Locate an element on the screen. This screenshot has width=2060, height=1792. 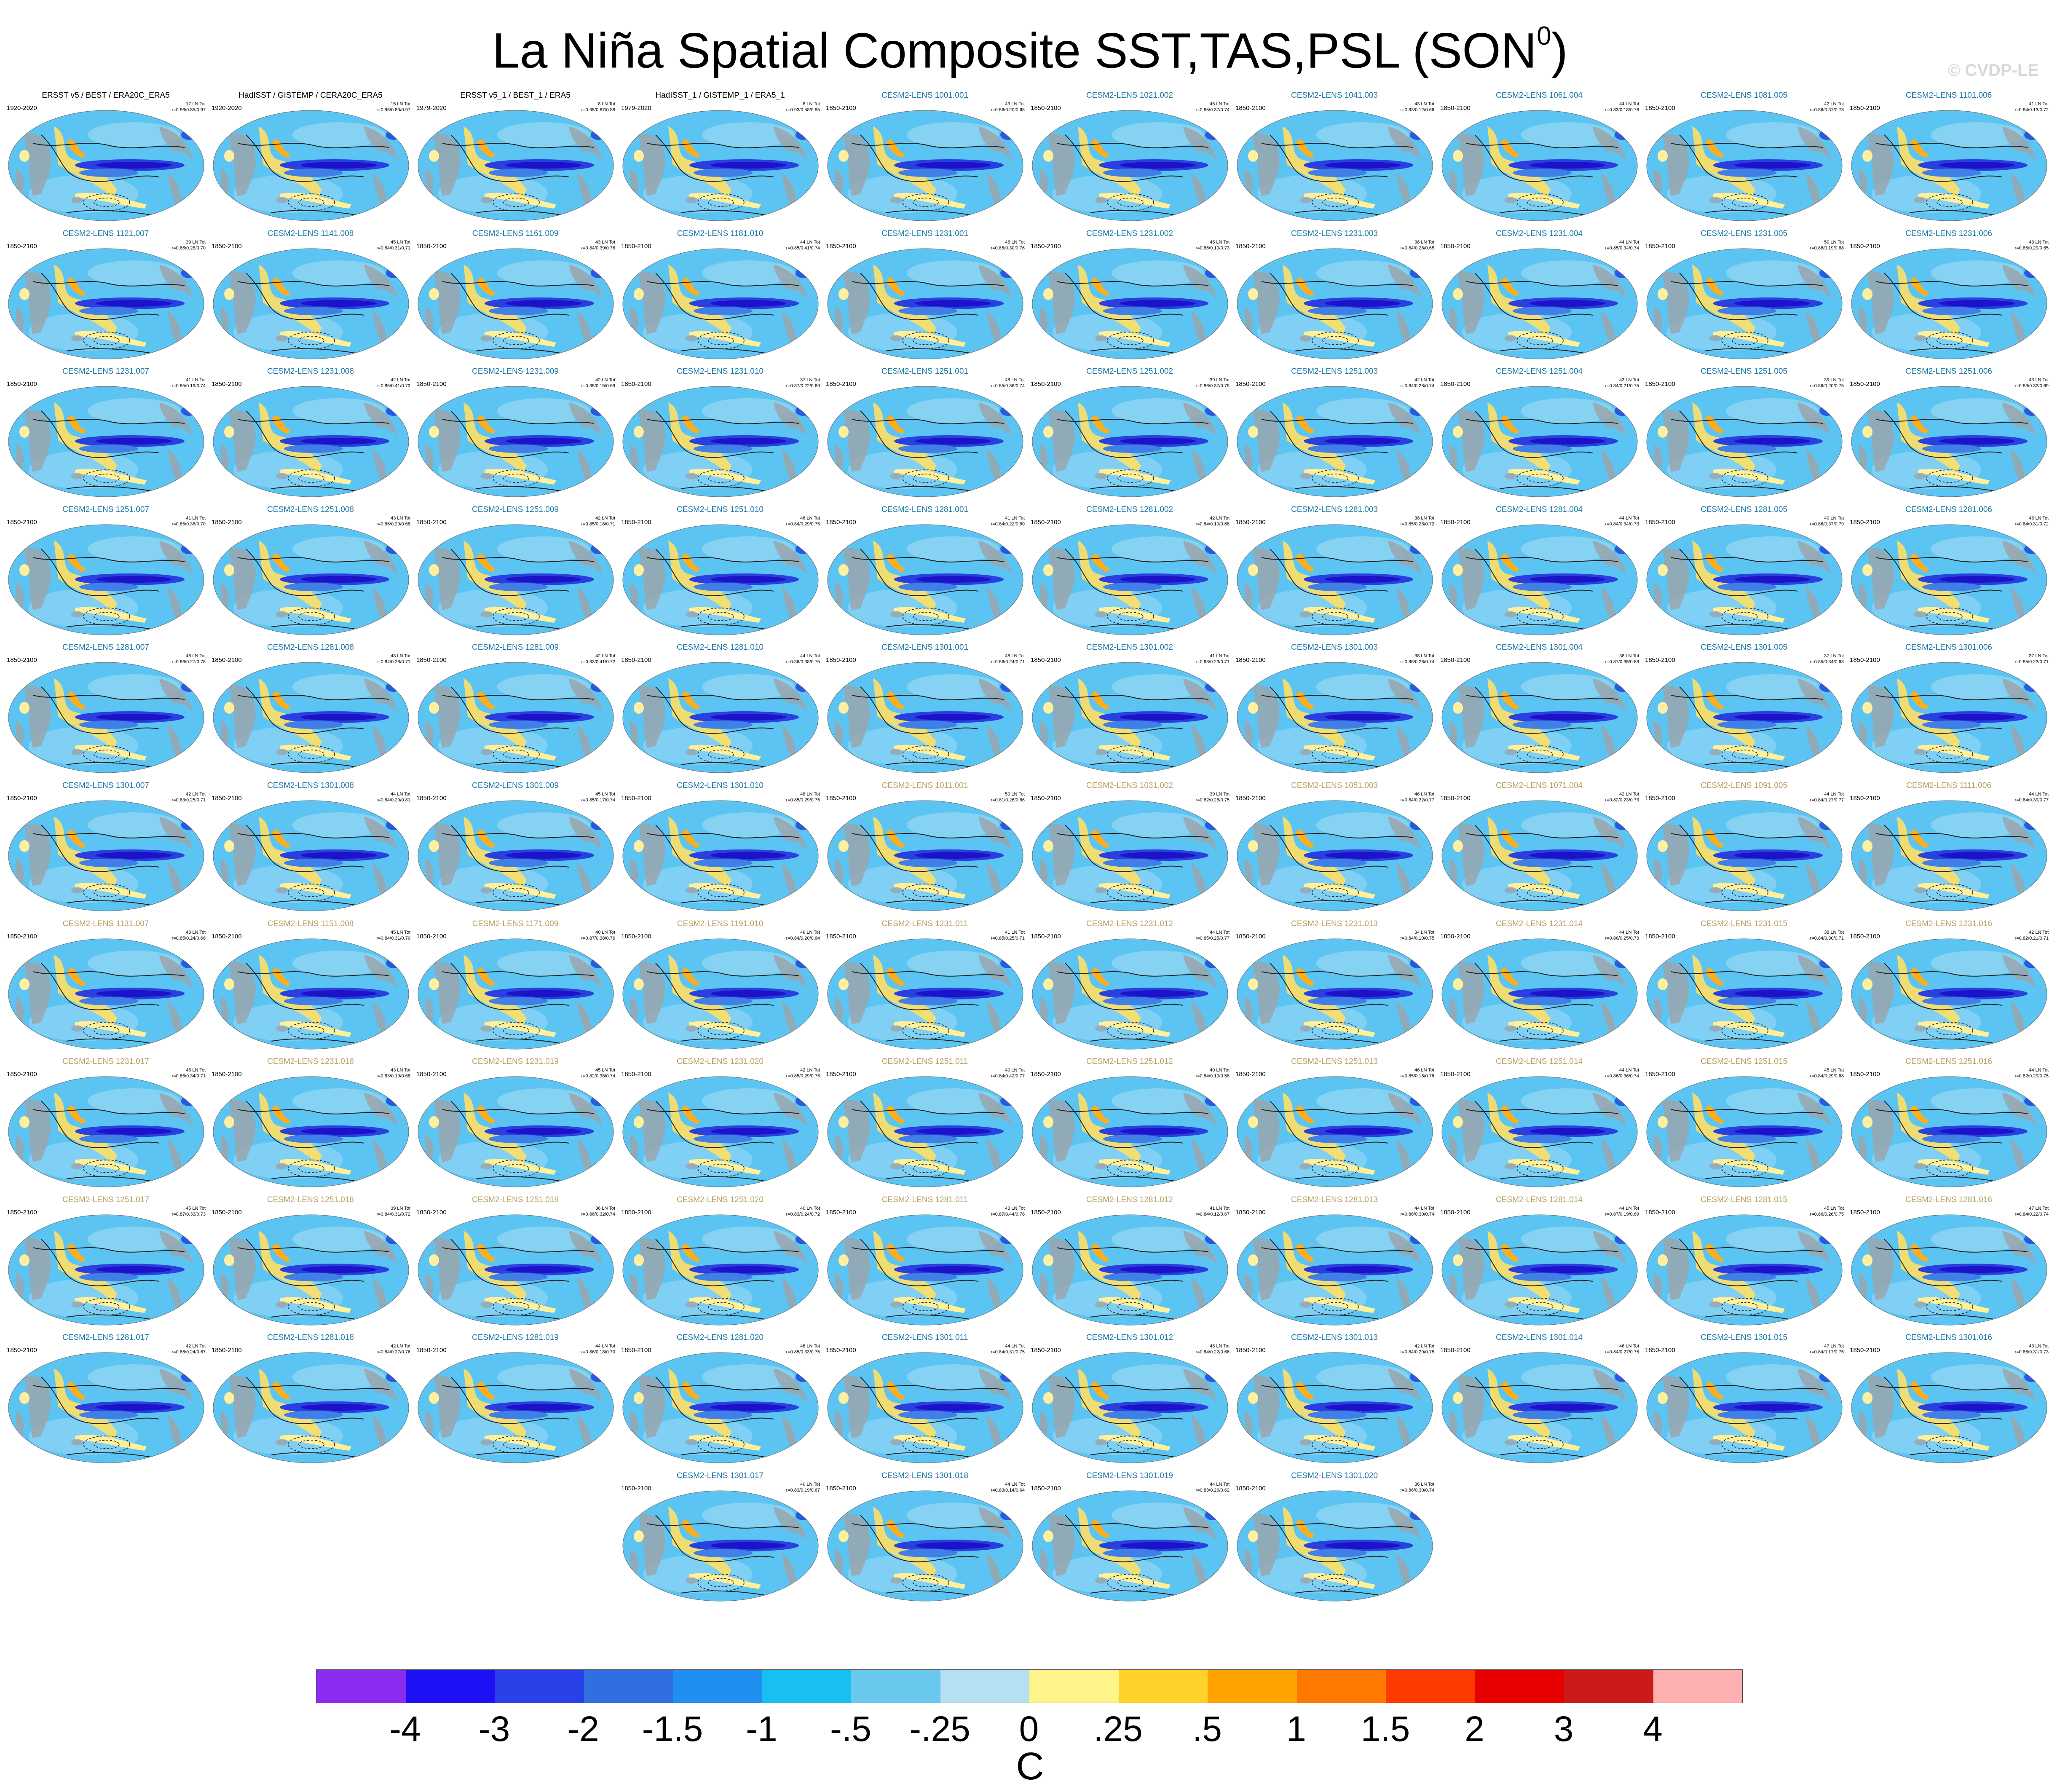
panel-event-count: 46 LN Tot is located at coordinates (1424, 794).